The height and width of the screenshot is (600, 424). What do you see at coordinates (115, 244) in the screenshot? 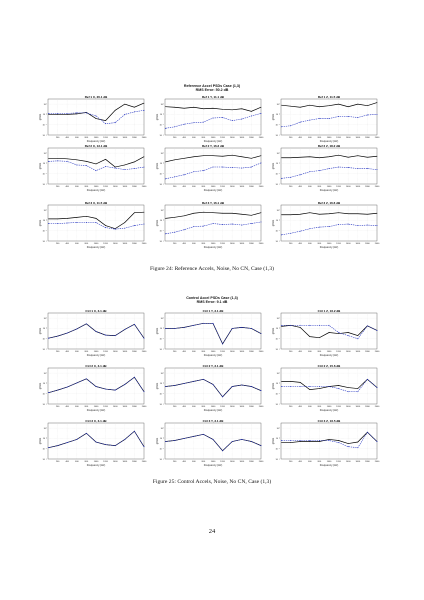
I see `x-tick-label: 1400` at bounding box center [115, 244].